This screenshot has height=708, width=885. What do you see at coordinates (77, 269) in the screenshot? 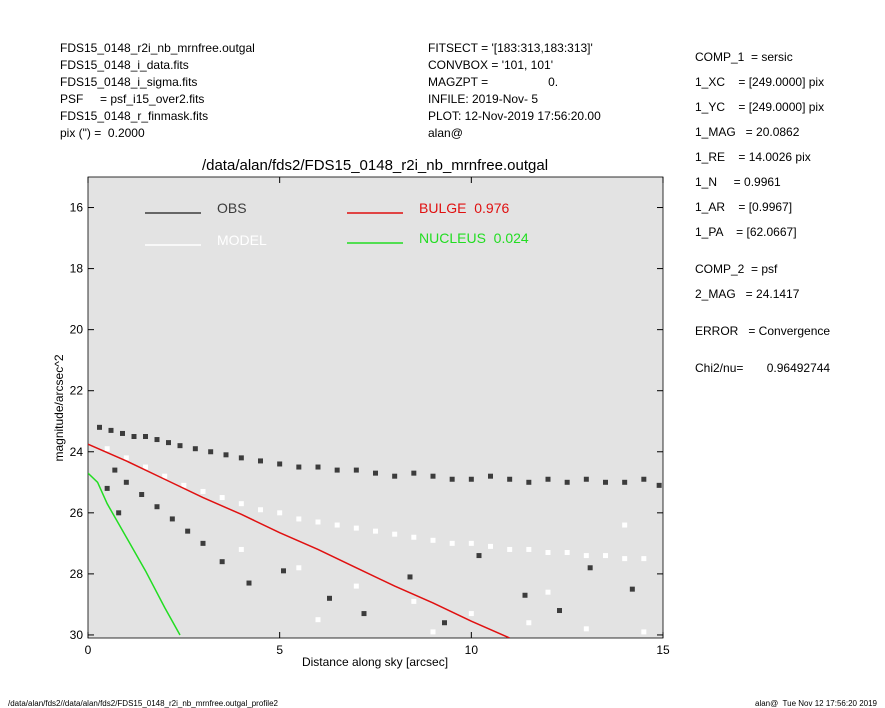
I see `y-tick-label: 18` at bounding box center [77, 269].